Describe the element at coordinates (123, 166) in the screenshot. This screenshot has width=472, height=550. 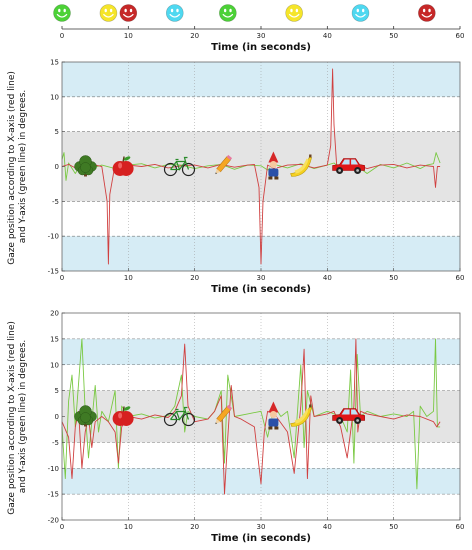
I see `apple-icon` at that location.